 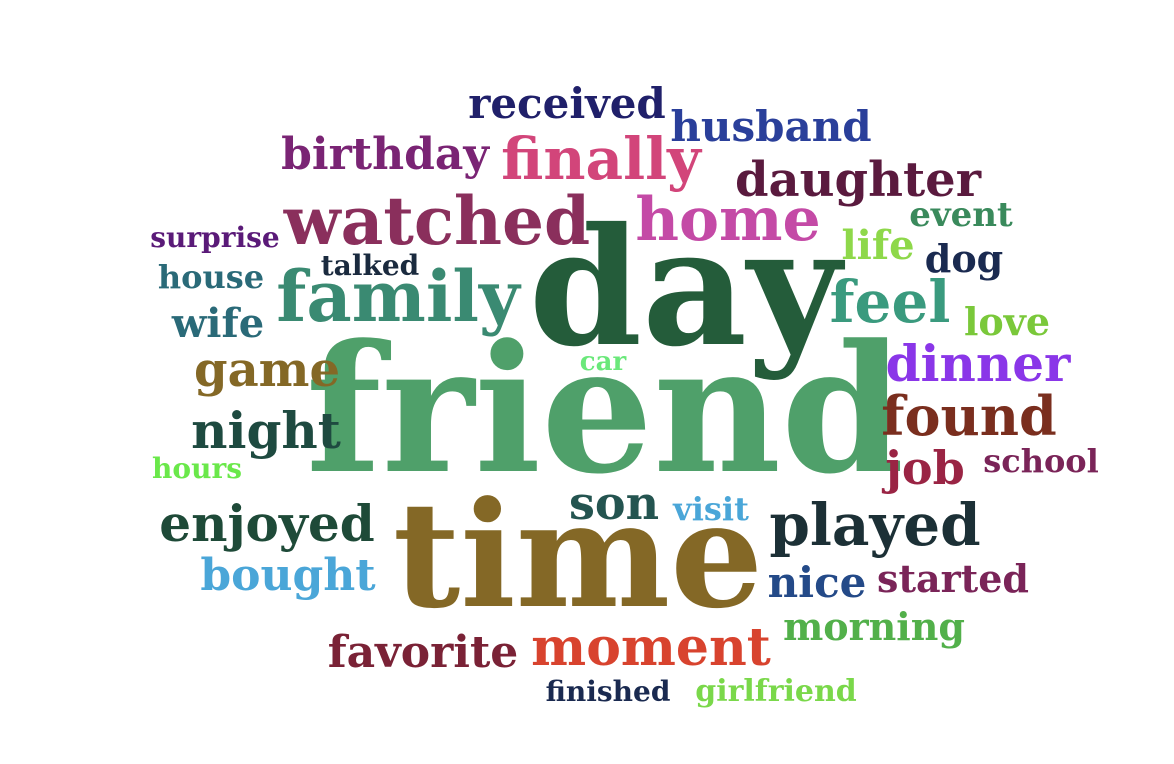 I want to click on word-love: love, so click(x=1007, y=321).